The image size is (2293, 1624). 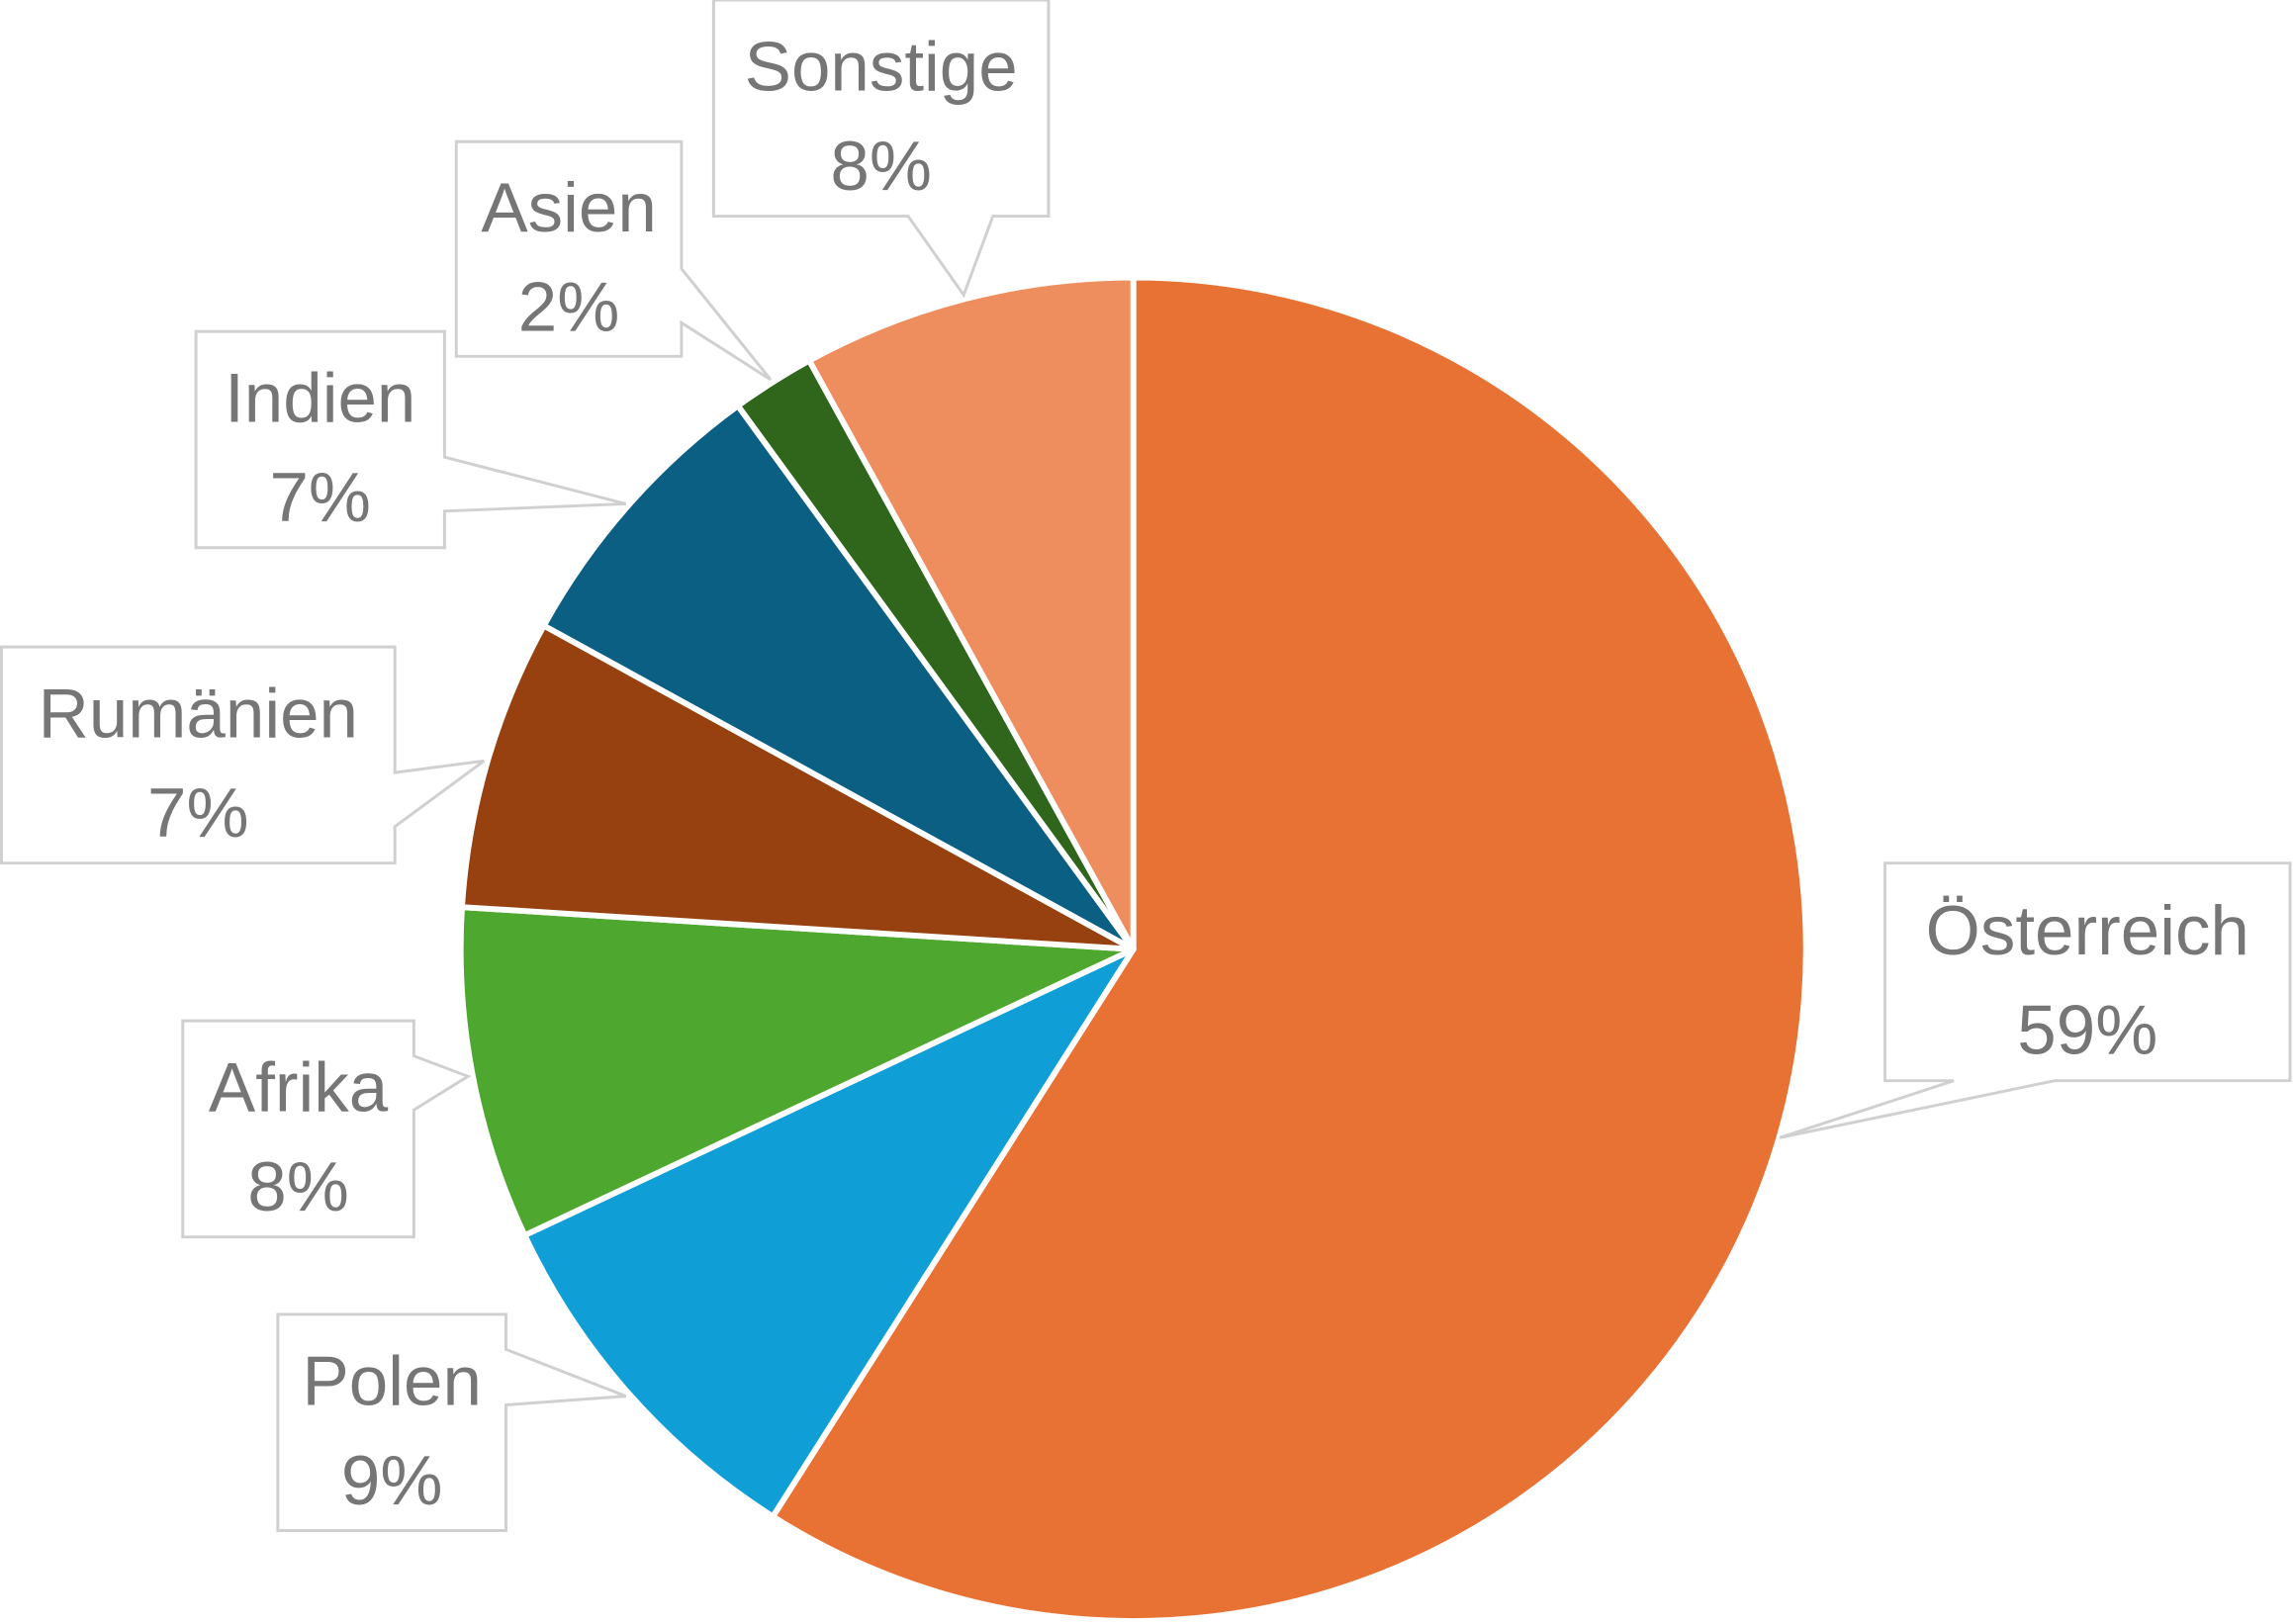 What do you see at coordinates (198, 715) in the screenshot?
I see `slice-label: Rumänien` at bounding box center [198, 715].